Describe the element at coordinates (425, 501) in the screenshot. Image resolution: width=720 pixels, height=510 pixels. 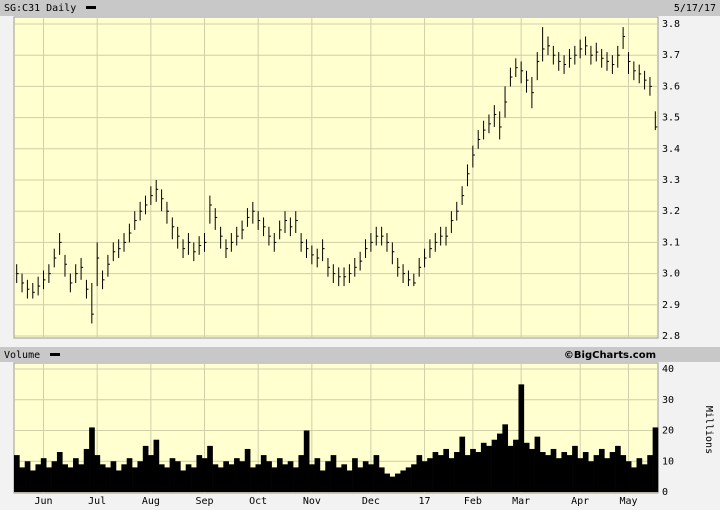
I see `x-tick-label: 17` at that location.